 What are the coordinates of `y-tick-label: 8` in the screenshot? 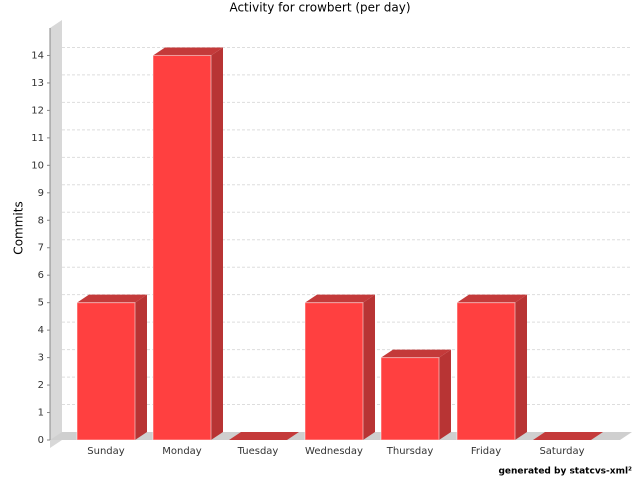 It's located at (41, 220).